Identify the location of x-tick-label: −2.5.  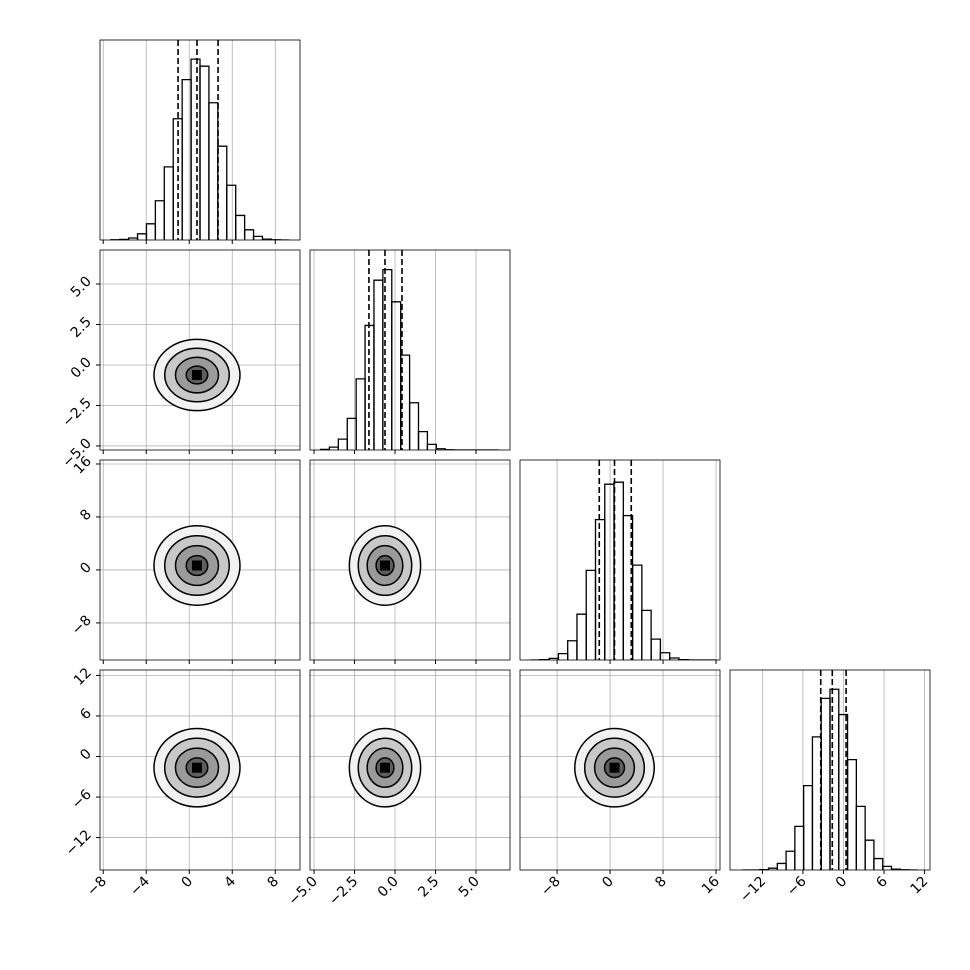
(343, 891).